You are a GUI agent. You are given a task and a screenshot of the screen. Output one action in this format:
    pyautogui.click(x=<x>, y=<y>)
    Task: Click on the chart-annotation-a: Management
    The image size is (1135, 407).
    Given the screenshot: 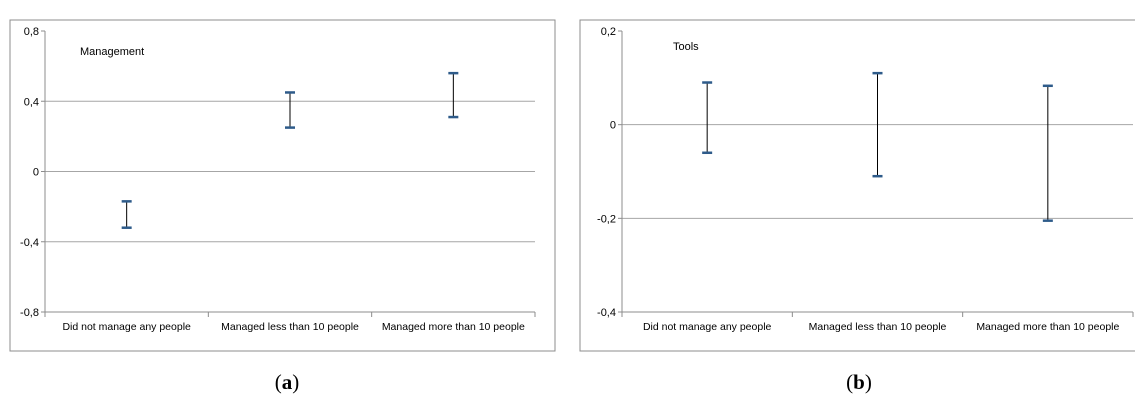 What is the action you would take?
    pyautogui.click(x=112, y=52)
    